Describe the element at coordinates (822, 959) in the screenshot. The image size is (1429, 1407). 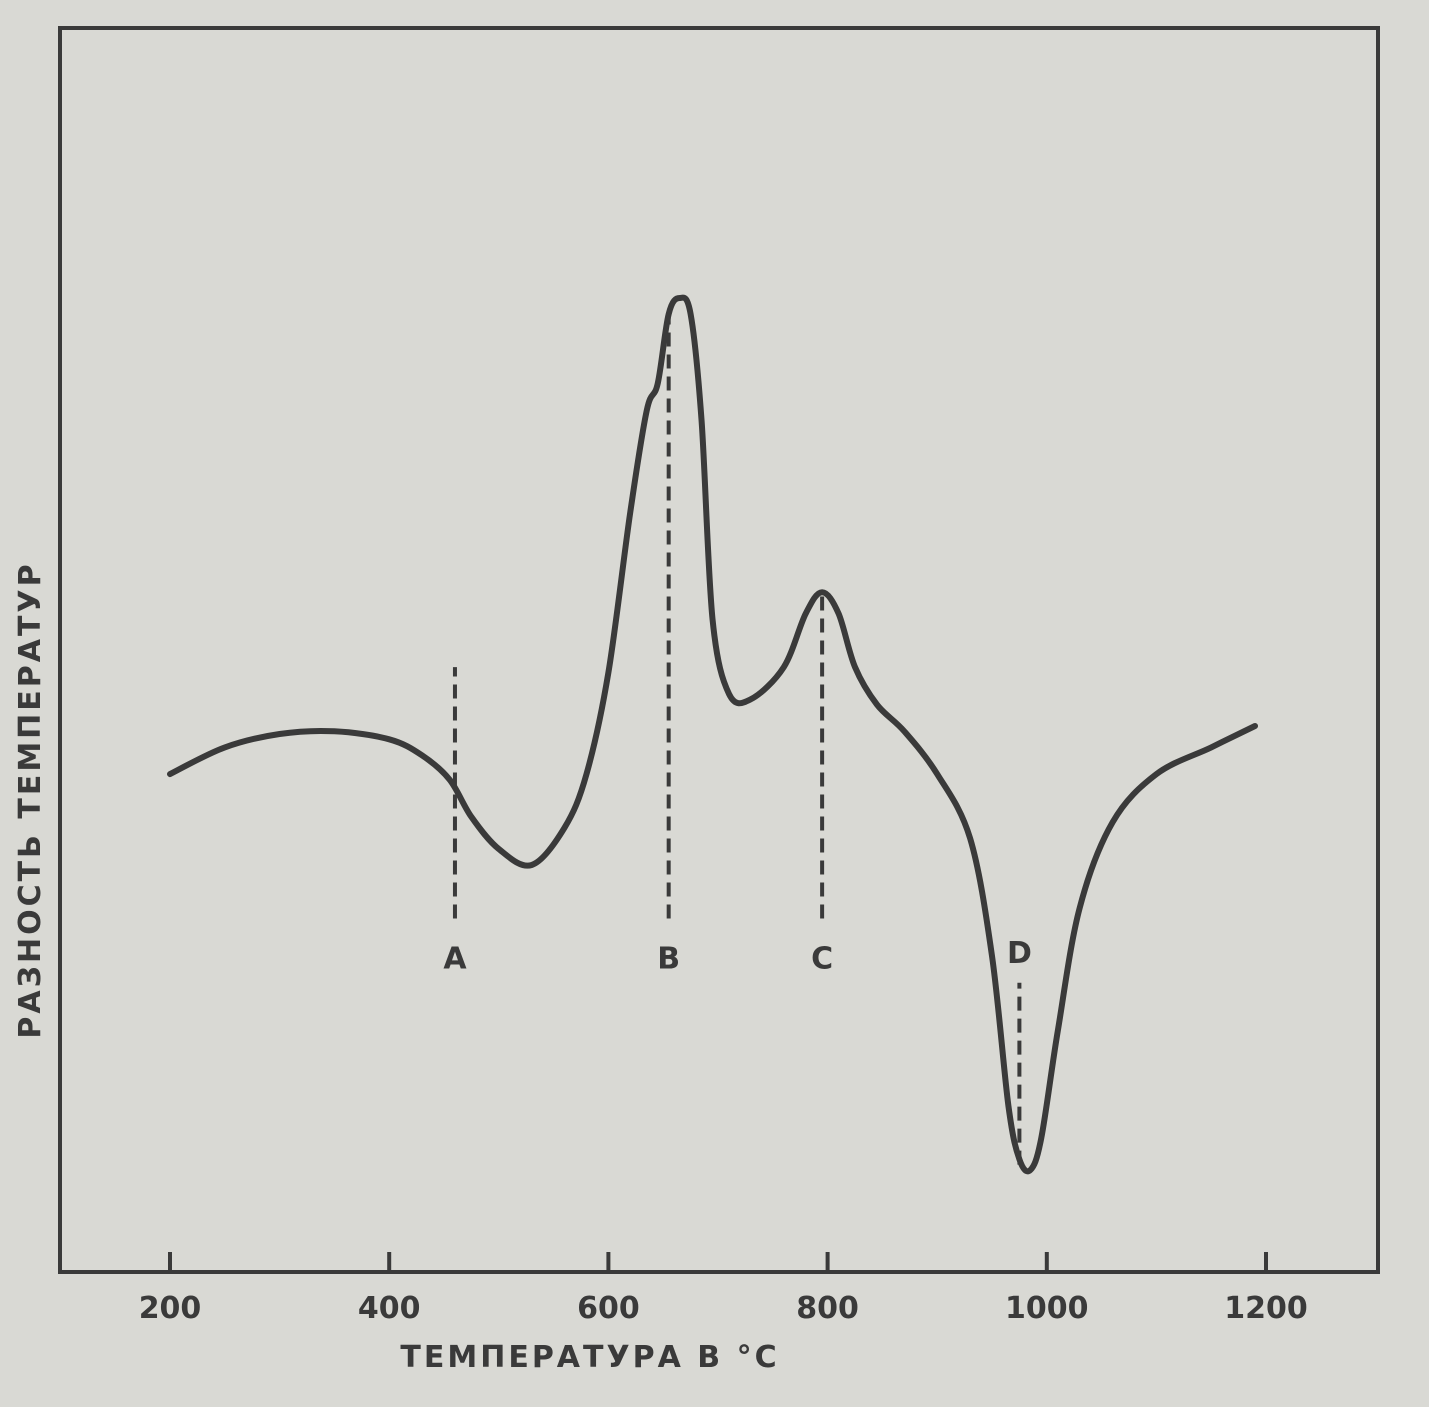
I see `marker-label-c: C` at that location.